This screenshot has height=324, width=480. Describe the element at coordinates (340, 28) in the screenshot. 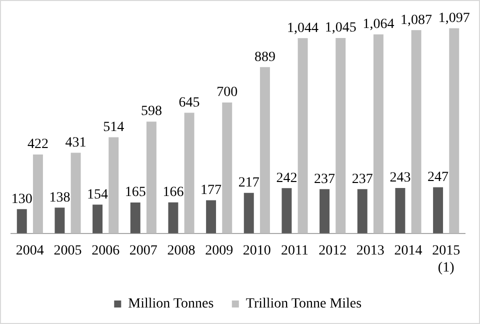

I see `data-label: 1,045` at that location.